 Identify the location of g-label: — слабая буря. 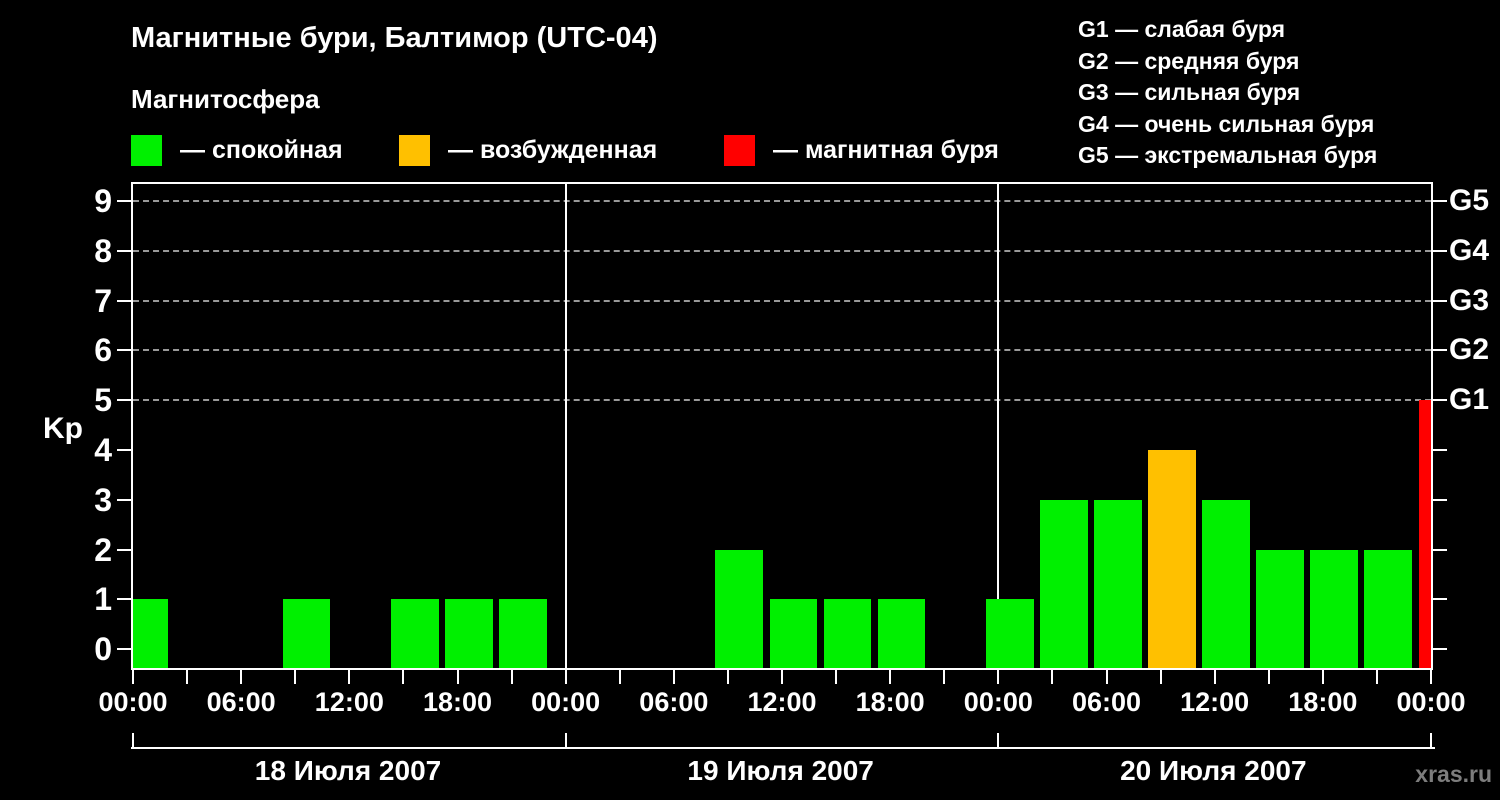
(1200, 29).